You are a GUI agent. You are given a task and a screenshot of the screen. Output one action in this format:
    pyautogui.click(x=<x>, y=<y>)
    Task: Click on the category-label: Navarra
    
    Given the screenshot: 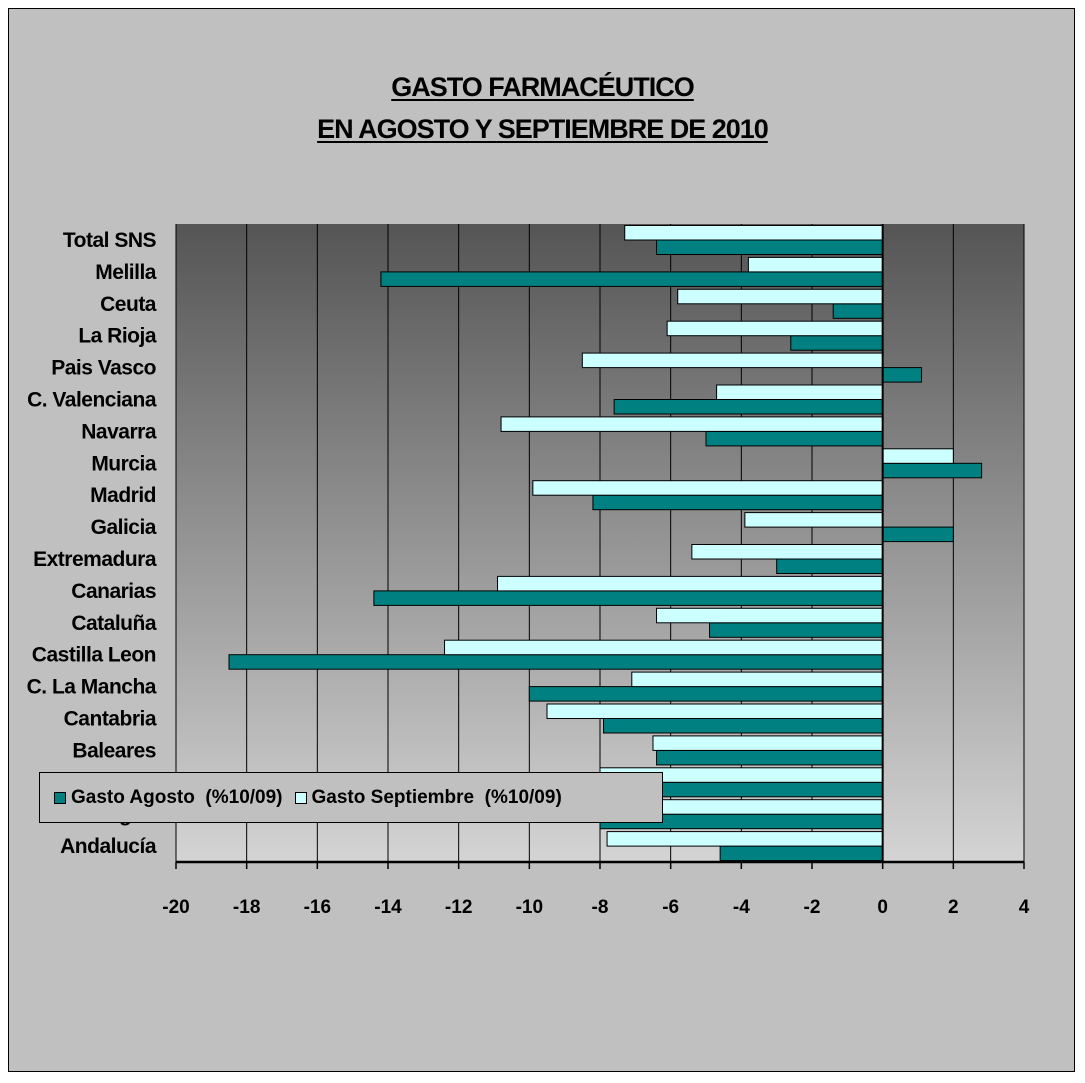 What is the action you would take?
    pyautogui.click(x=119, y=431)
    